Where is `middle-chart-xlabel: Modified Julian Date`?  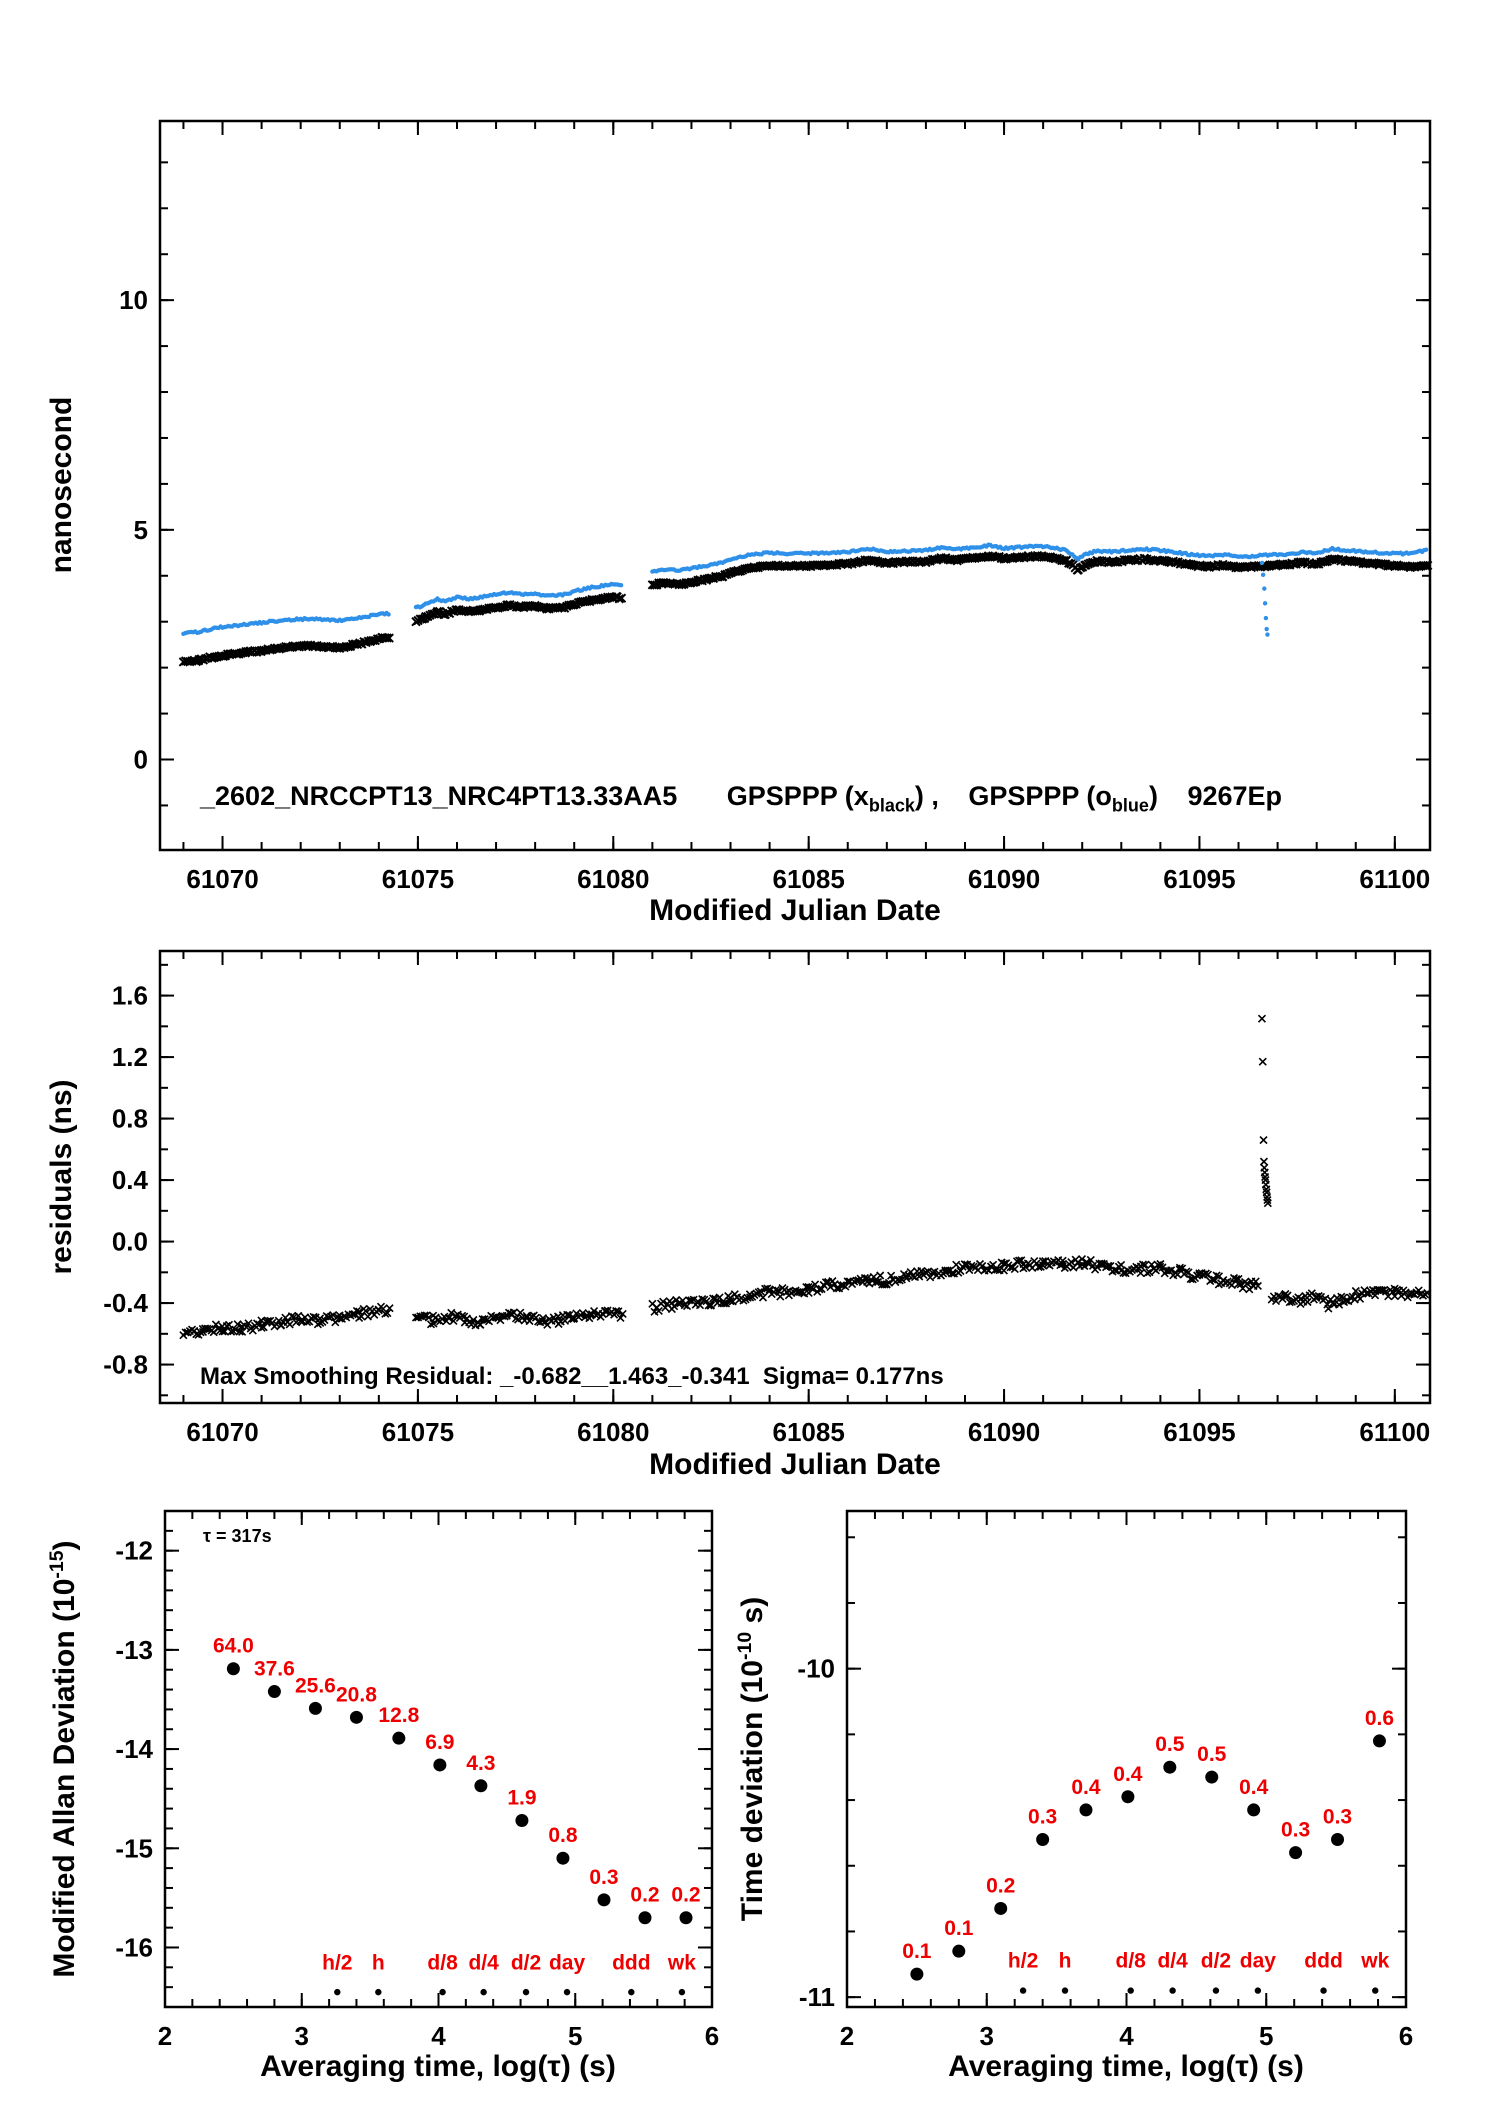 middle-chart-xlabel: Modified Julian Date is located at coordinates (795, 1464).